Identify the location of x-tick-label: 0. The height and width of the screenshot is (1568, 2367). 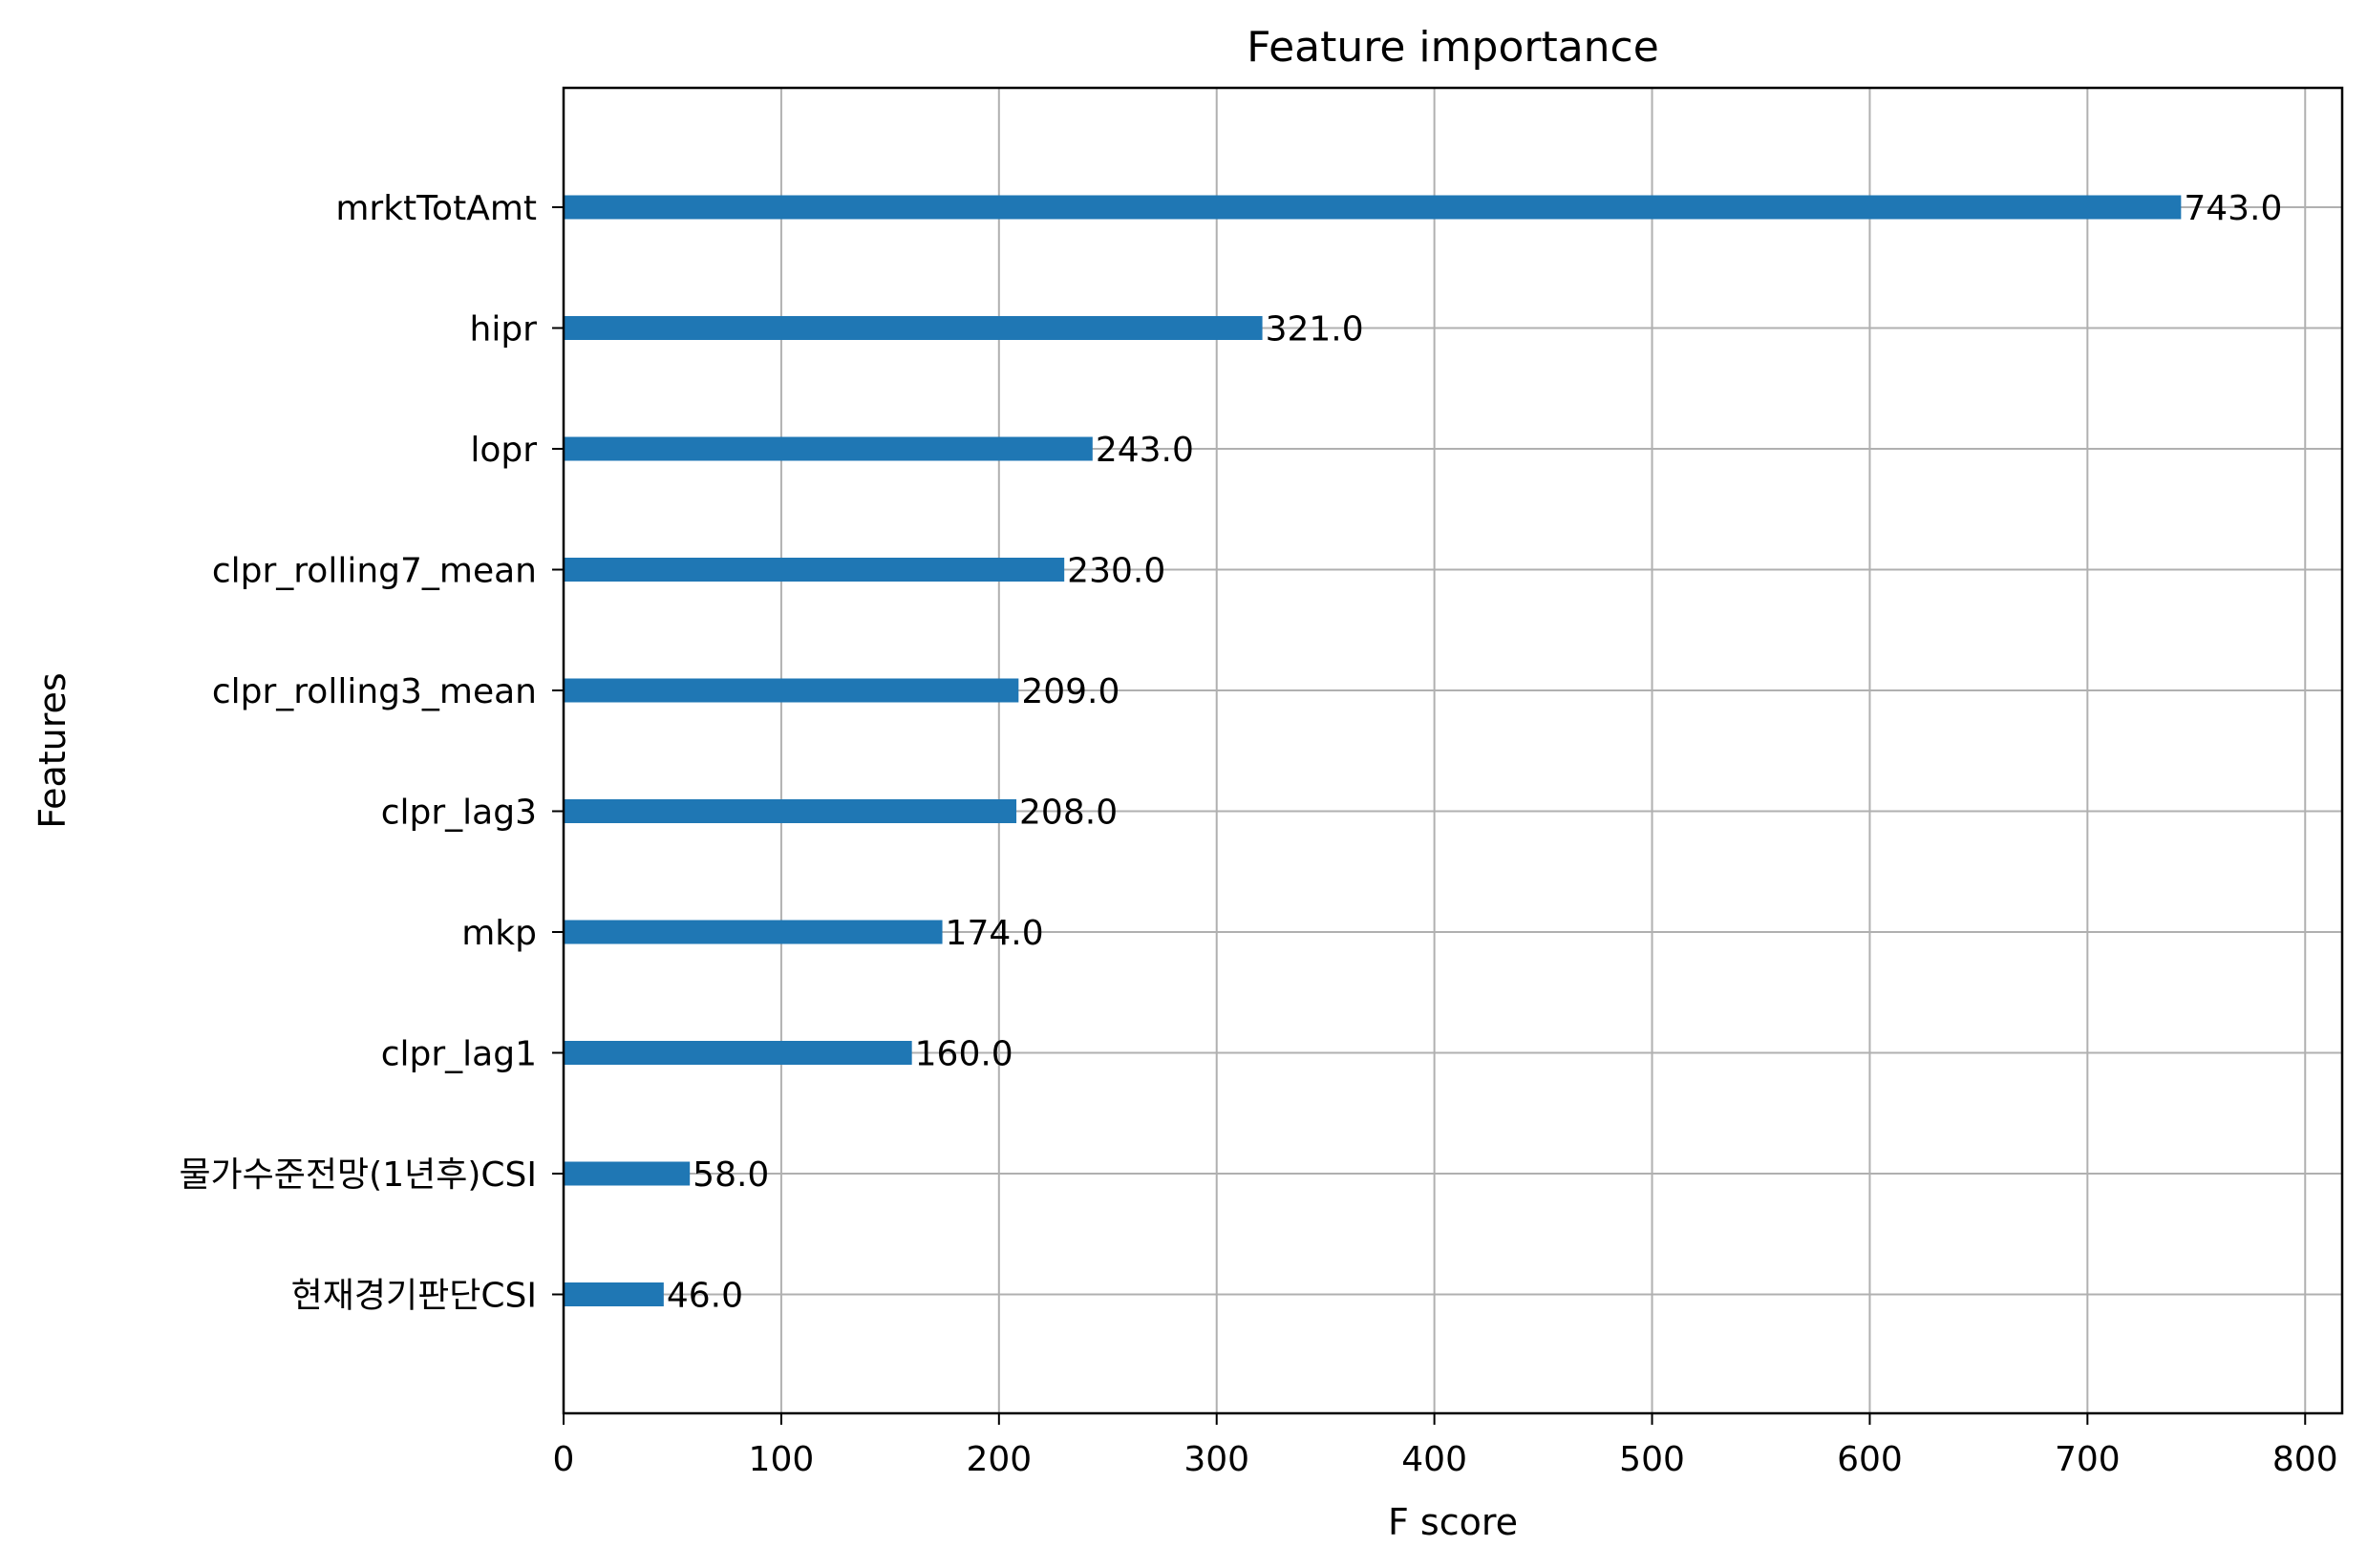
(564, 1459).